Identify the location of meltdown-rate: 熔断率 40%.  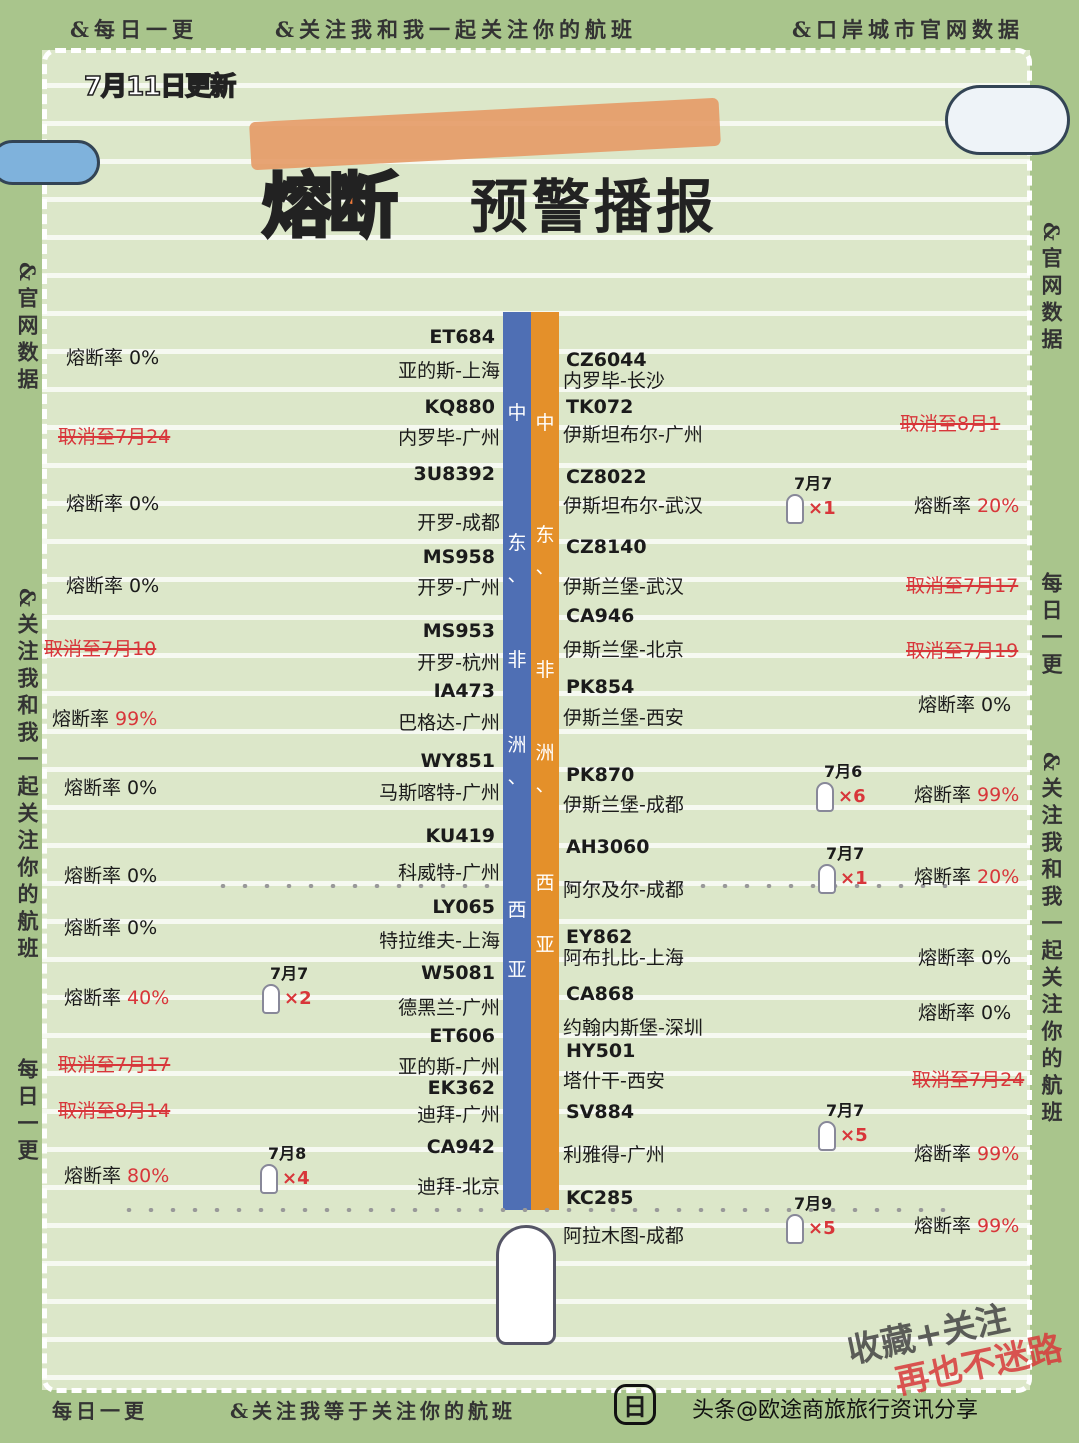
(116, 996).